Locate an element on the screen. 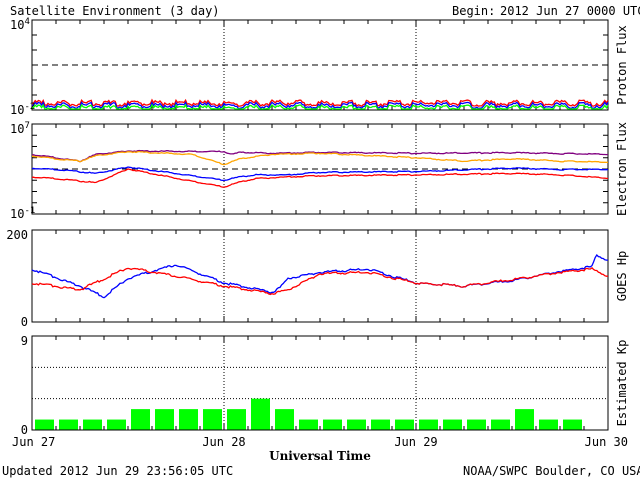  proton-flux-ytick-top: 104 is located at coordinates (20, 24).